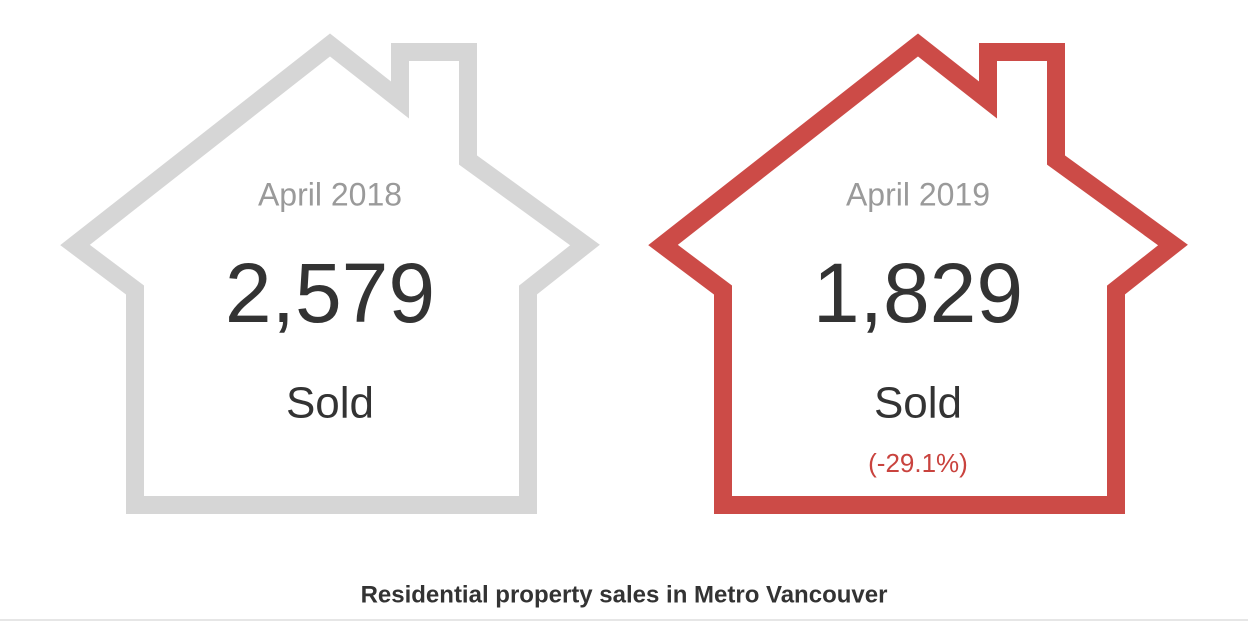 The height and width of the screenshot is (622, 1248). Describe the element at coordinates (330, 194) in the screenshot. I see `period-label: April 2018` at that location.